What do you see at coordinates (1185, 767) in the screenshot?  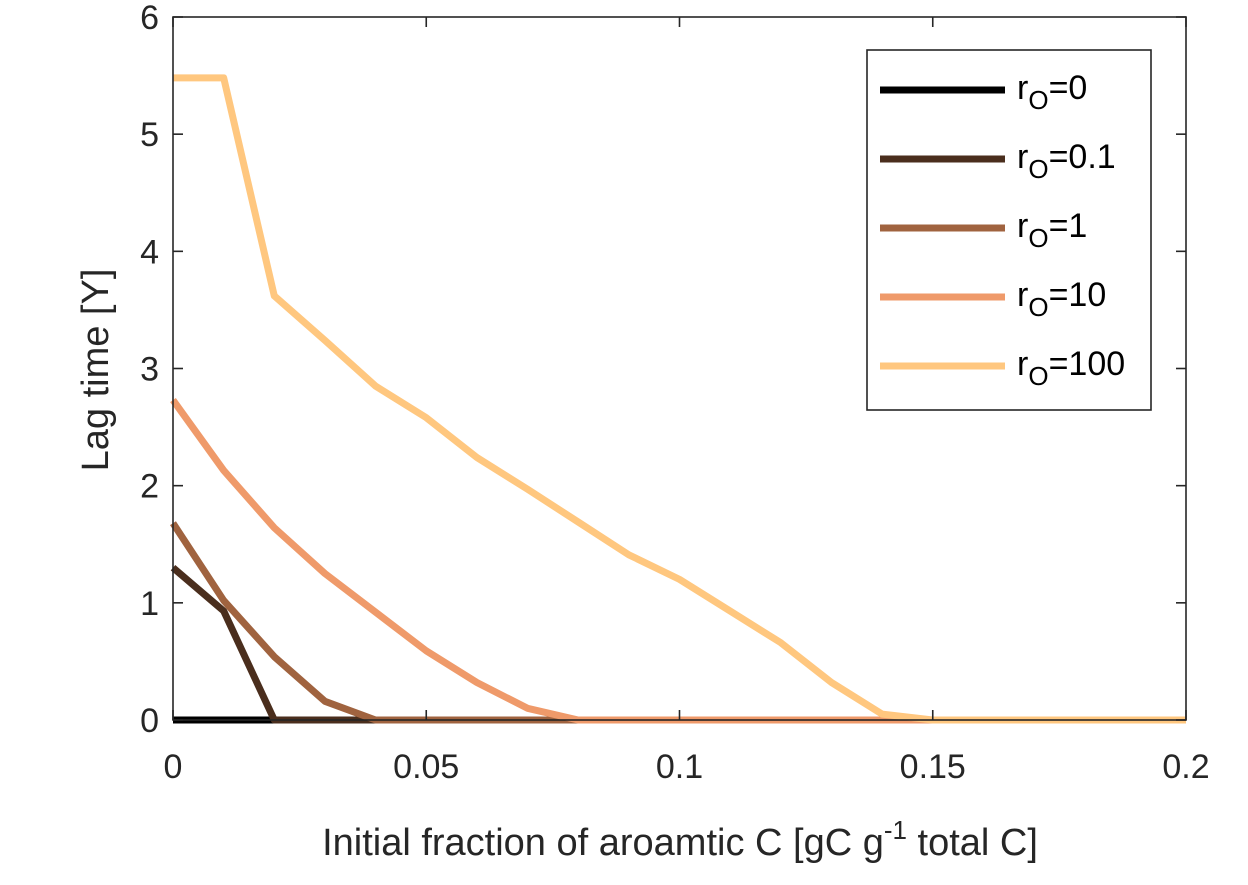 I see `x-tick-label: 0.2` at bounding box center [1185, 767].